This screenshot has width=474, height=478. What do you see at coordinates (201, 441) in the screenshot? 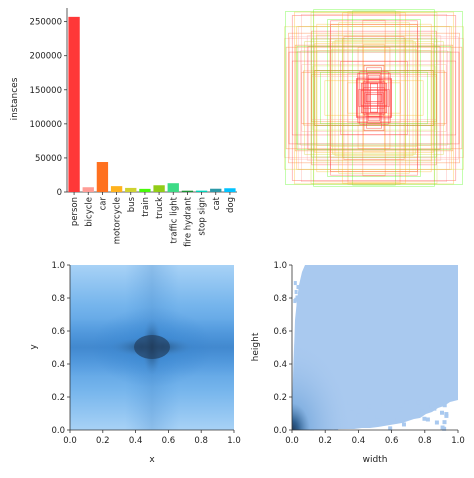
I see `xy-x-tick-label: 0.8` at bounding box center [201, 441].